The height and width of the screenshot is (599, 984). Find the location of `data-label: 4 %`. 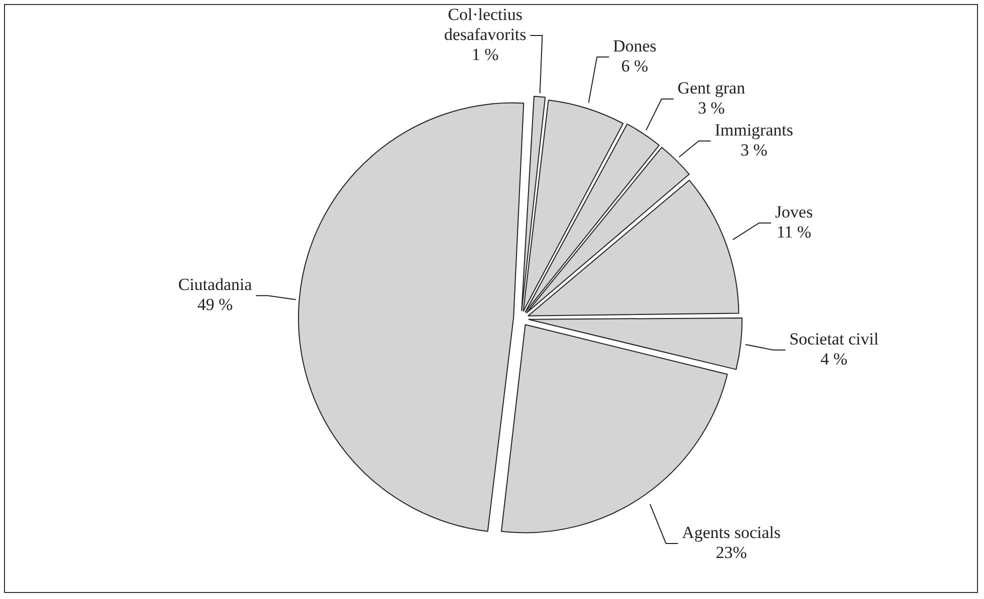

data-label: 4 % is located at coordinates (834, 358).